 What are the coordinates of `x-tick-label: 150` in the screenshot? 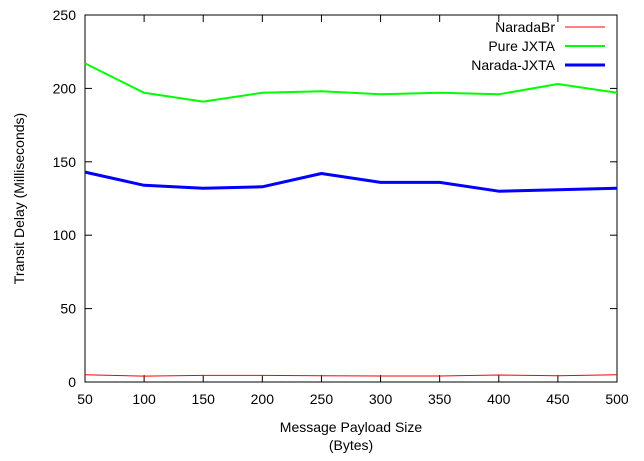 It's located at (204, 399).